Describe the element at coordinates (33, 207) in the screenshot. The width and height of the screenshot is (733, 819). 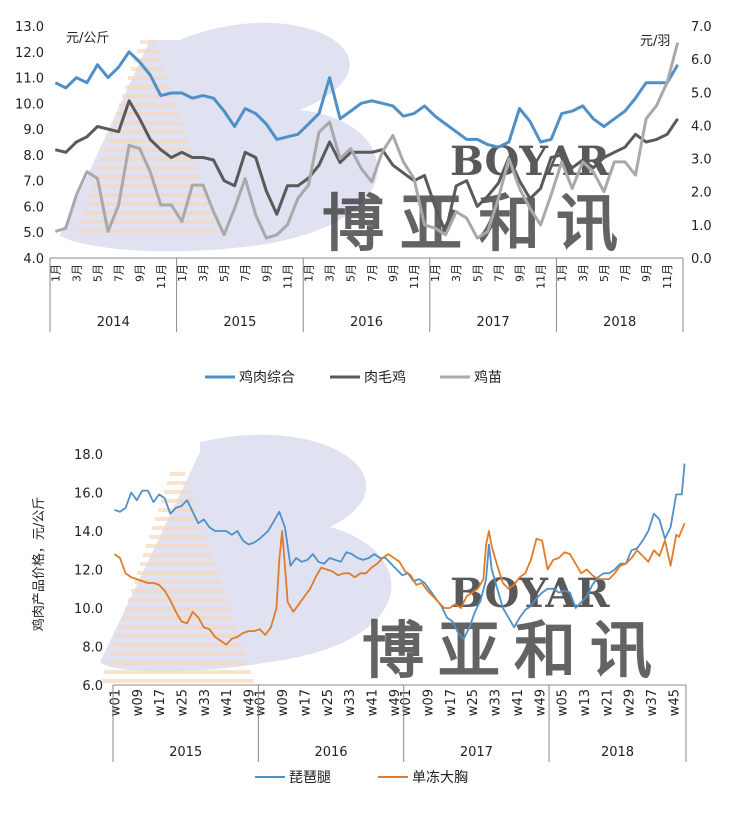
I see `left-y-tick-label: 6.0` at that location.